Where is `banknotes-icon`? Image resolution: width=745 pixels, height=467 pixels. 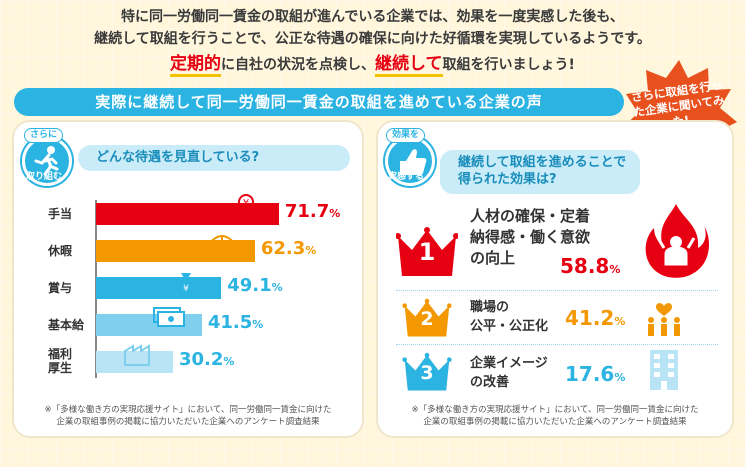
banknotes-icon is located at coordinates (169, 319).